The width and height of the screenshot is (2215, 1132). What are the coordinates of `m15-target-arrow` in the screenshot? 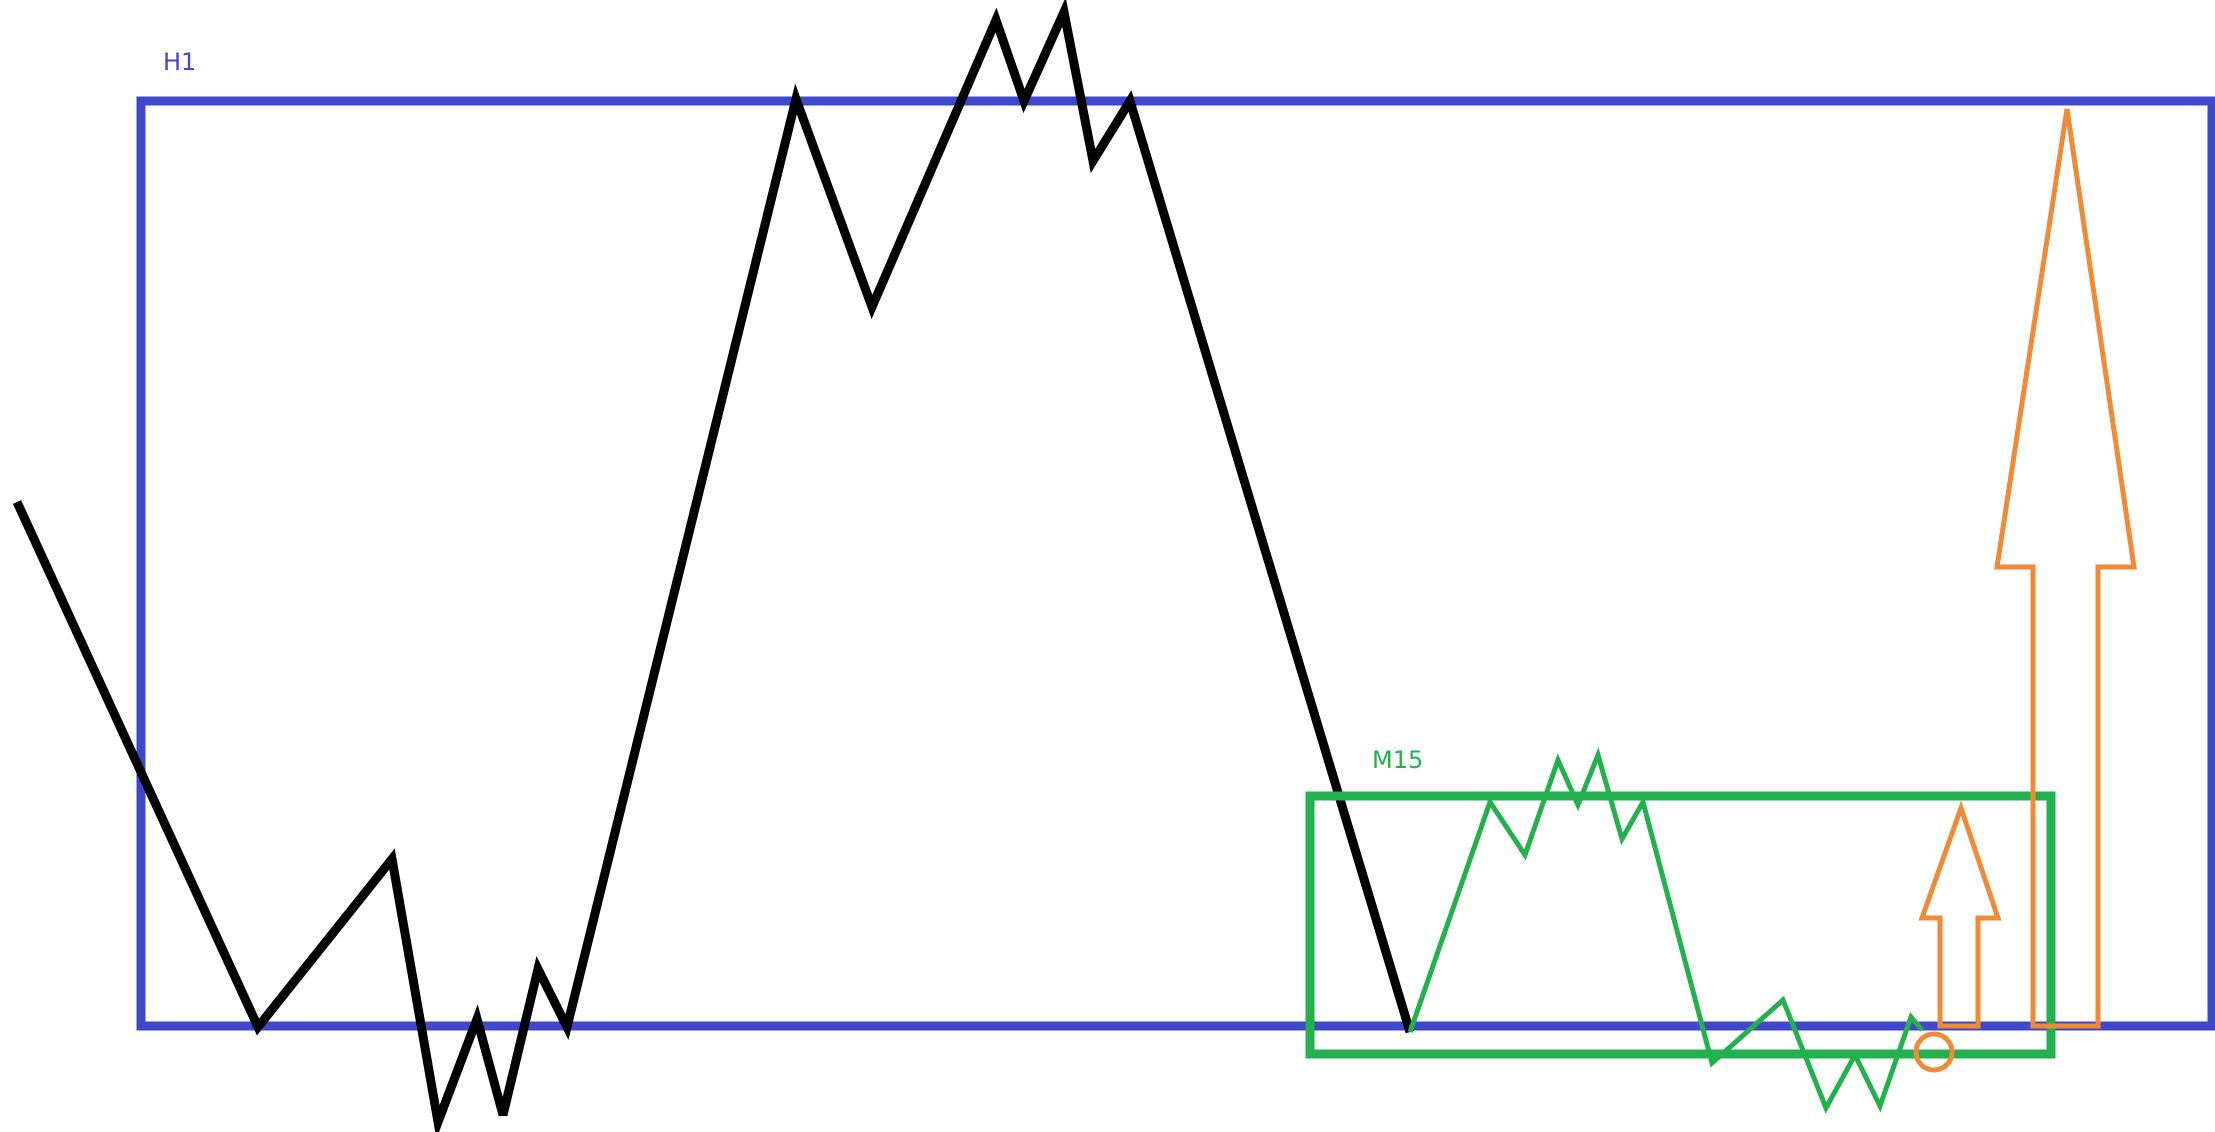 It's located at (1960, 914).